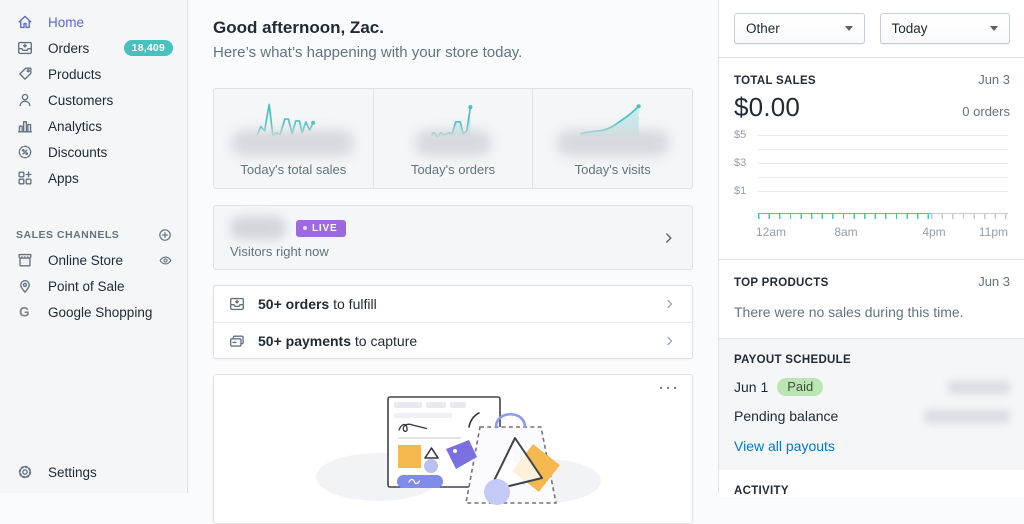 The image size is (1024, 524). Describe the element at coordinates (458, 450) in the screenshot. I see `promo-illustration` at that location.